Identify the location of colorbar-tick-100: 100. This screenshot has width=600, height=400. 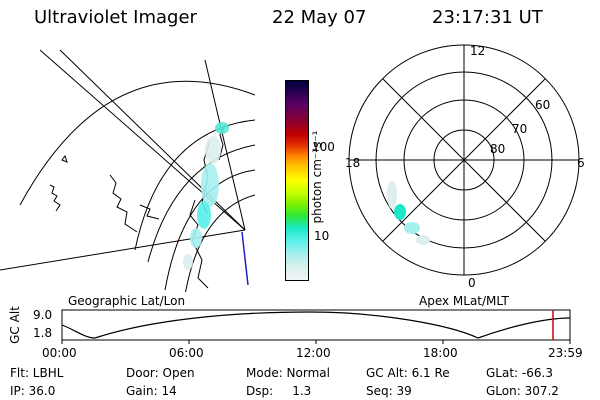
(323, 147).